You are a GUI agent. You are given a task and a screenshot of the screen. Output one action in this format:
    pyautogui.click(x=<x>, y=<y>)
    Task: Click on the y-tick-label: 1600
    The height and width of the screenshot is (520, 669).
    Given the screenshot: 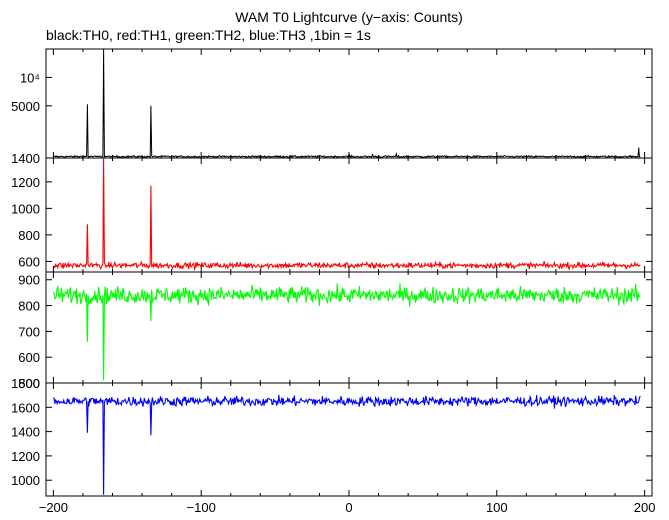 What is the action you would take?
    pyautogui.click(x=25, y=407)
    